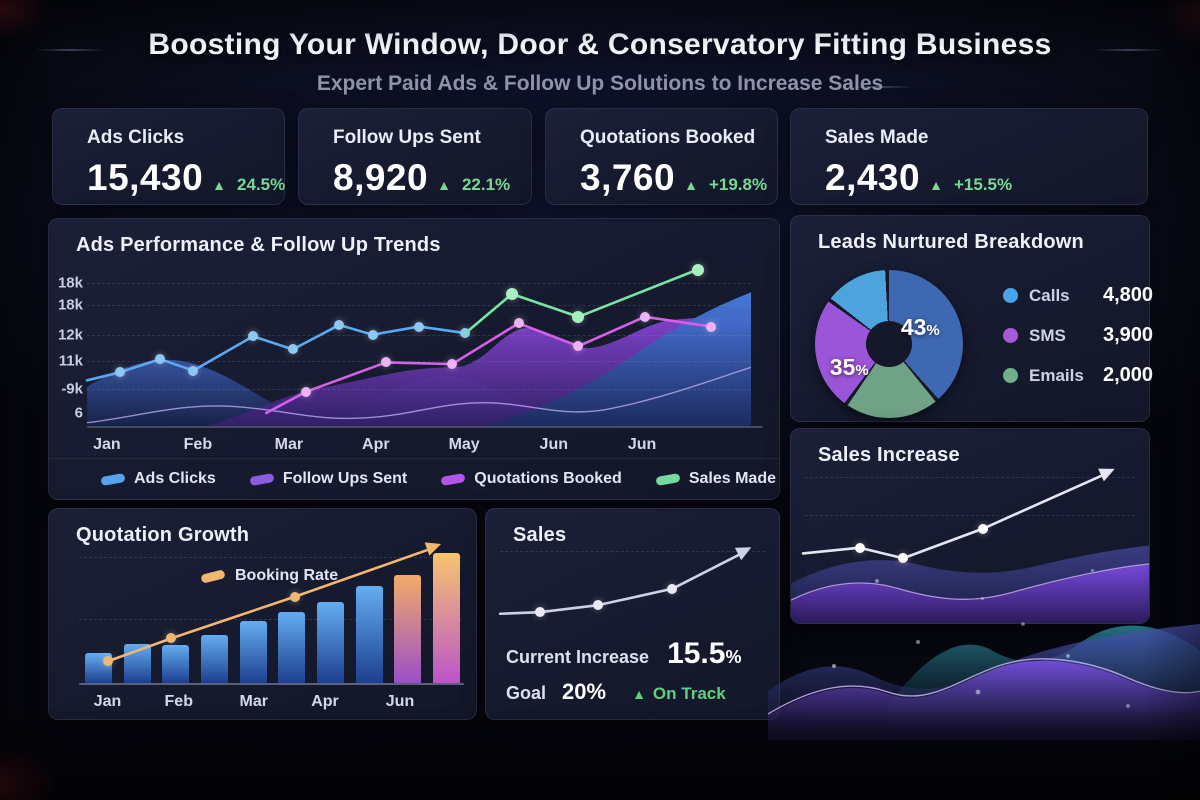 The image size is (1200, 800). What do you see at coordinates (873, 177) in the screenshot?
I see `kpi-value: 2,430` at bounding box center [873, 177].